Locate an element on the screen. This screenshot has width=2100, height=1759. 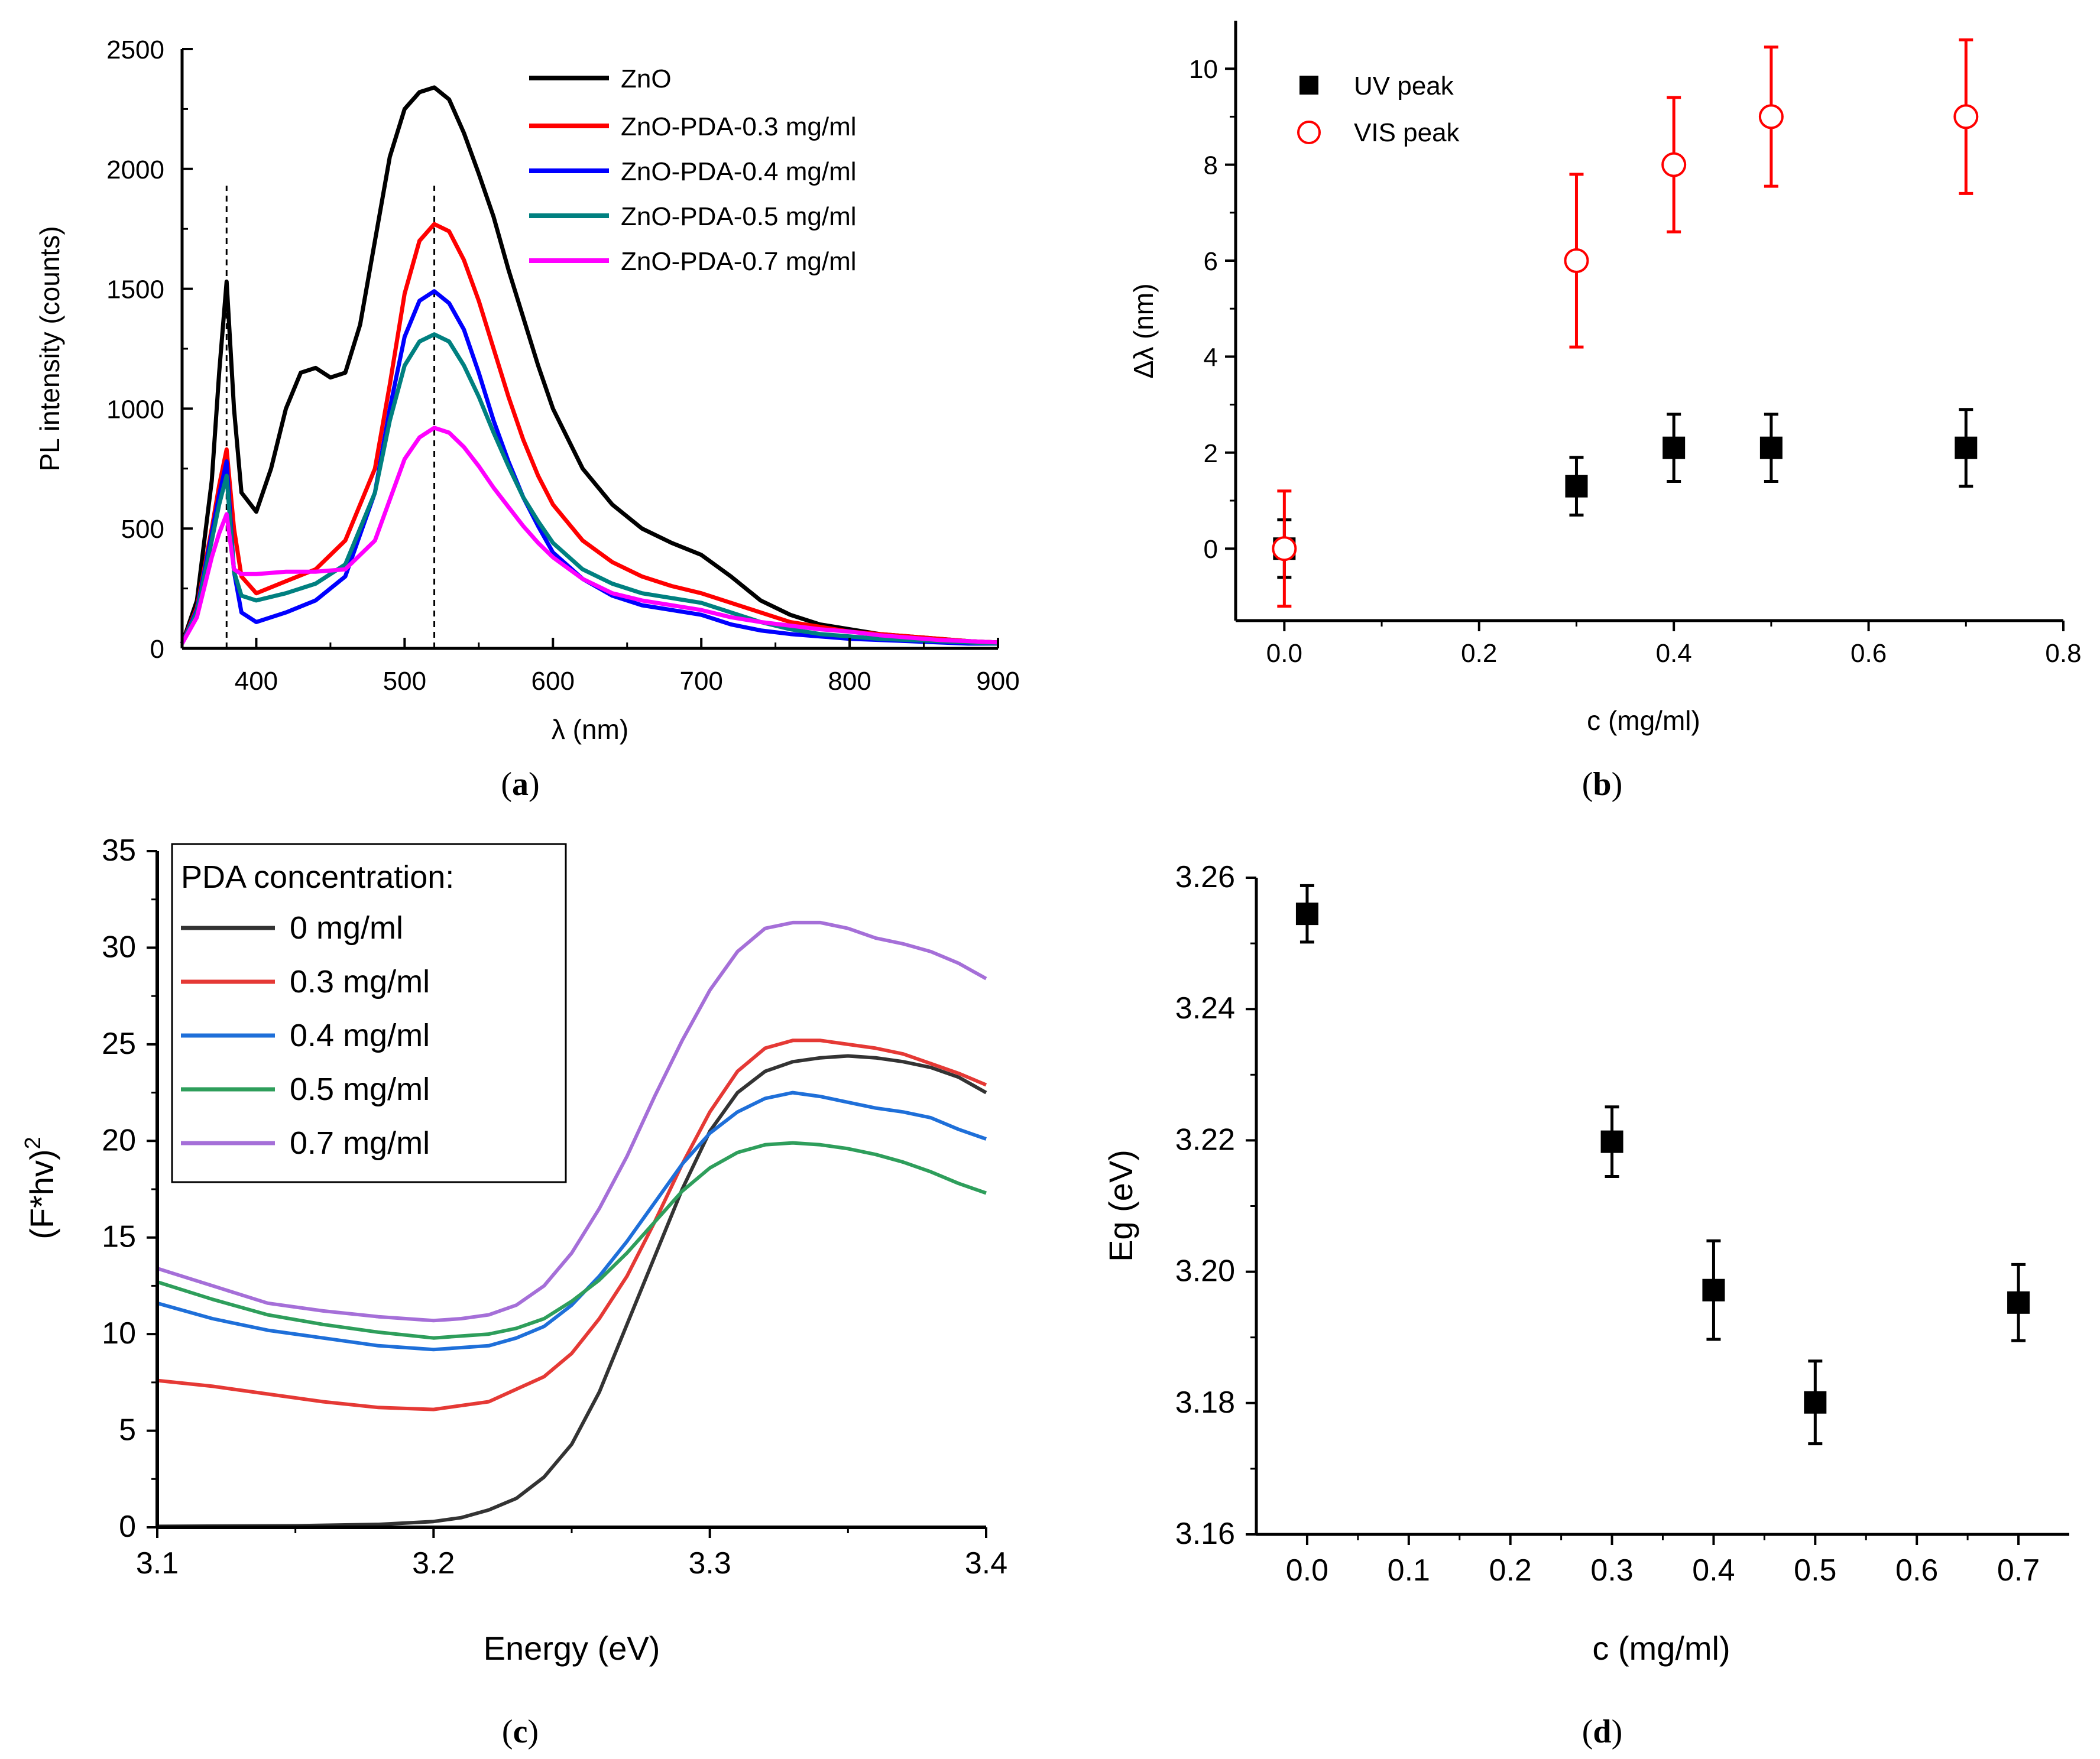
panel-b-ytick-label: 2 is located at coordinates (1211, 453).